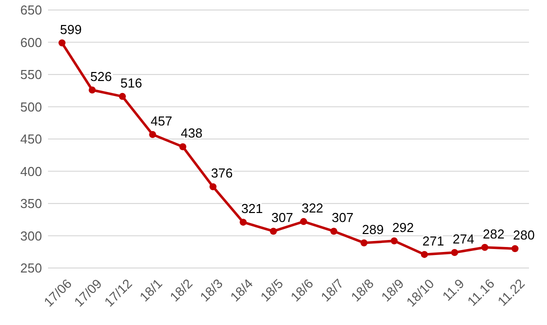 This screenshot has height=325, width=547. What do you see at coordinates (181, 290) in the screenshot?
I see `x-tick-label: 18/2` at bounding box center [181, 290].